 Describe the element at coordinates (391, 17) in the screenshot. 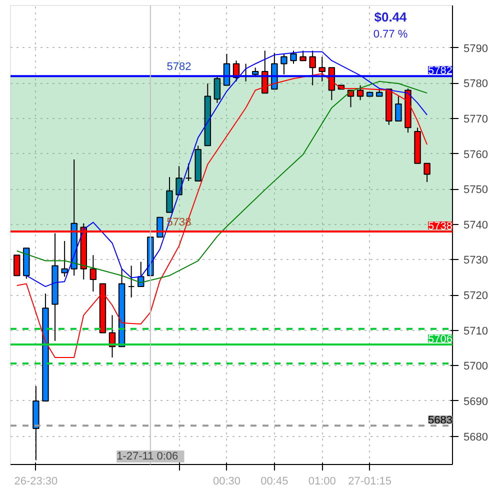

I see `annotation: $0.44` at that location.